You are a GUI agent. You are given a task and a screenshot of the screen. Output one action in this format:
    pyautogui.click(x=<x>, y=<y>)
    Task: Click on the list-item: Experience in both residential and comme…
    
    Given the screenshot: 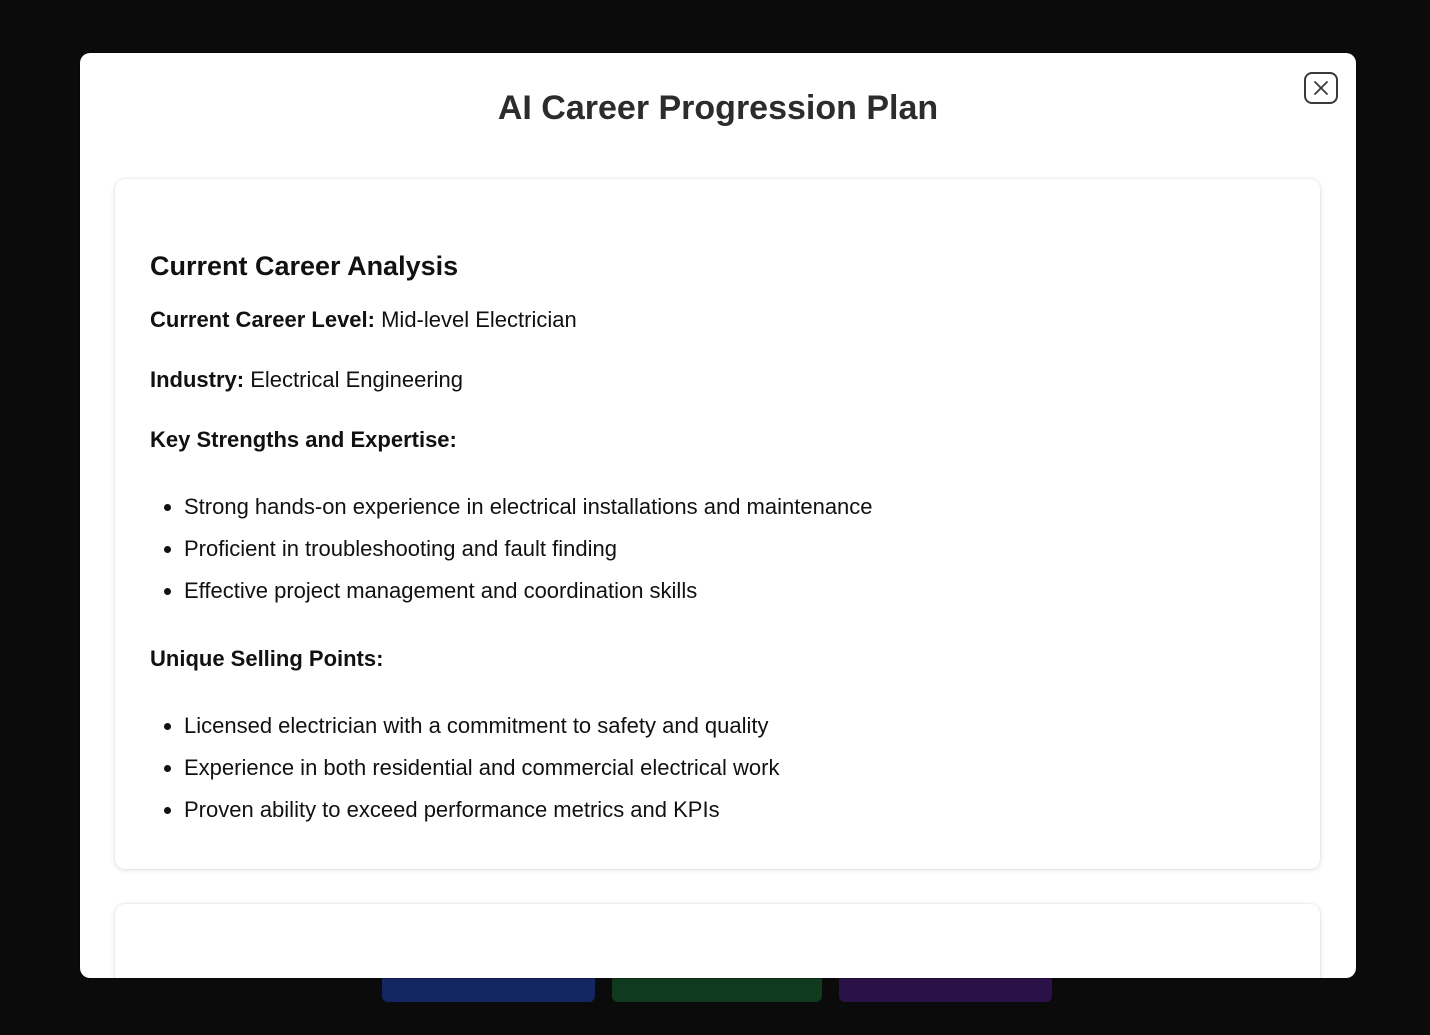 What is the action you would take?
    pyautogui.click(x=734, y=768)
    